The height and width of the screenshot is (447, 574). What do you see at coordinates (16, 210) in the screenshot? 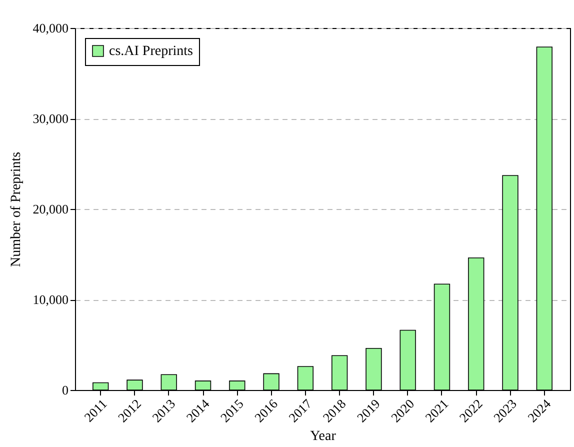
I see `y-axis-title: Number of Preprints` at bounding box center [16, 210].